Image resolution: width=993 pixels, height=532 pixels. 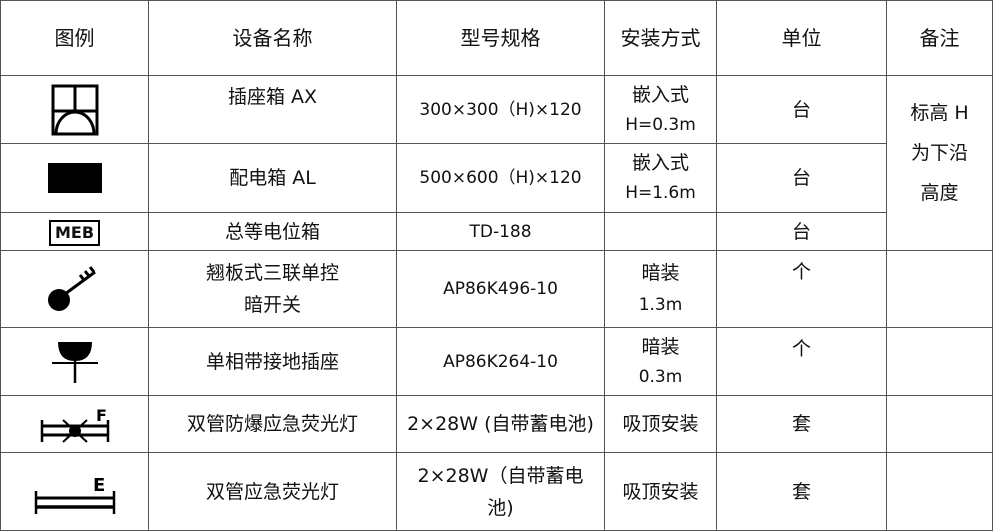 I want to click on install-height: 1.3m, so click(x=660, y=305).